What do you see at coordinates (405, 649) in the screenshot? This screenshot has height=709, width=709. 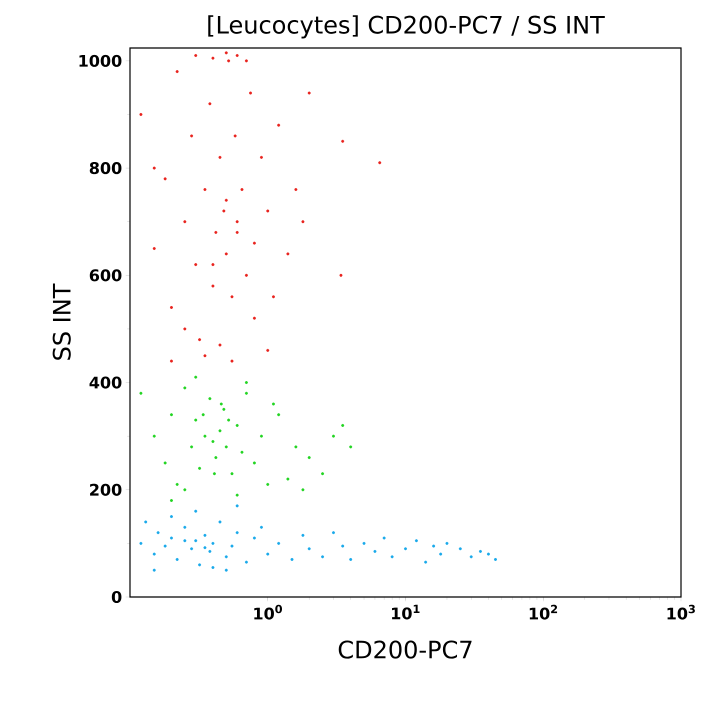 I see `x-axis-title: CD200-PC7` at bounding box center [405, 649].